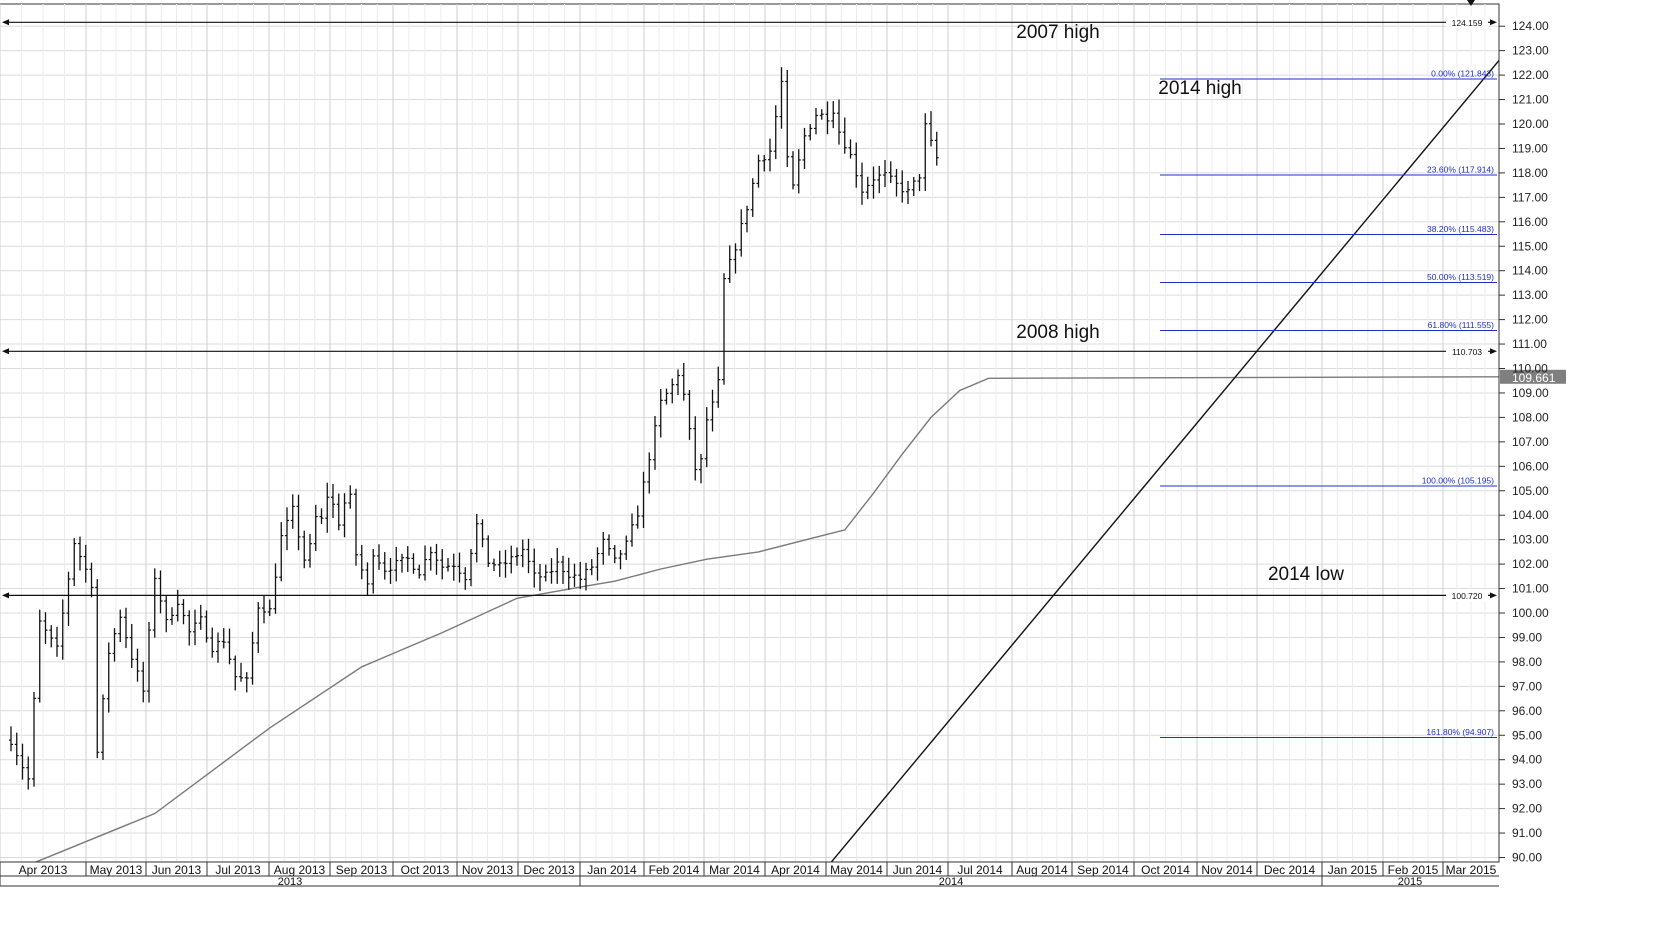 The image size is (1655, 937). What do you see at coordinates (674, 870) in the screenshot?
I see `month-label: Feb 2014` at bounding box center [674, 870].